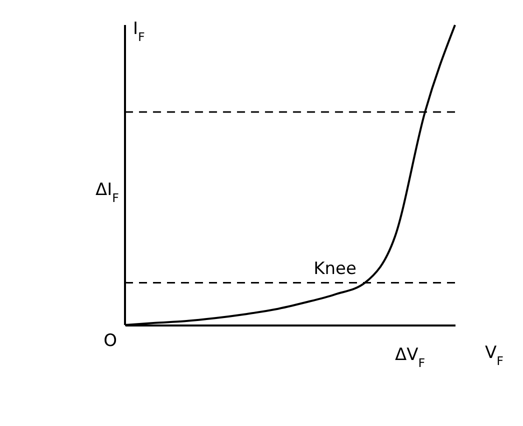 This screenshot has height=426, width=523. Describe the element at coordinates (410, 357) in the screenshot. I see `text: ΔV$_{F}$` at that location.